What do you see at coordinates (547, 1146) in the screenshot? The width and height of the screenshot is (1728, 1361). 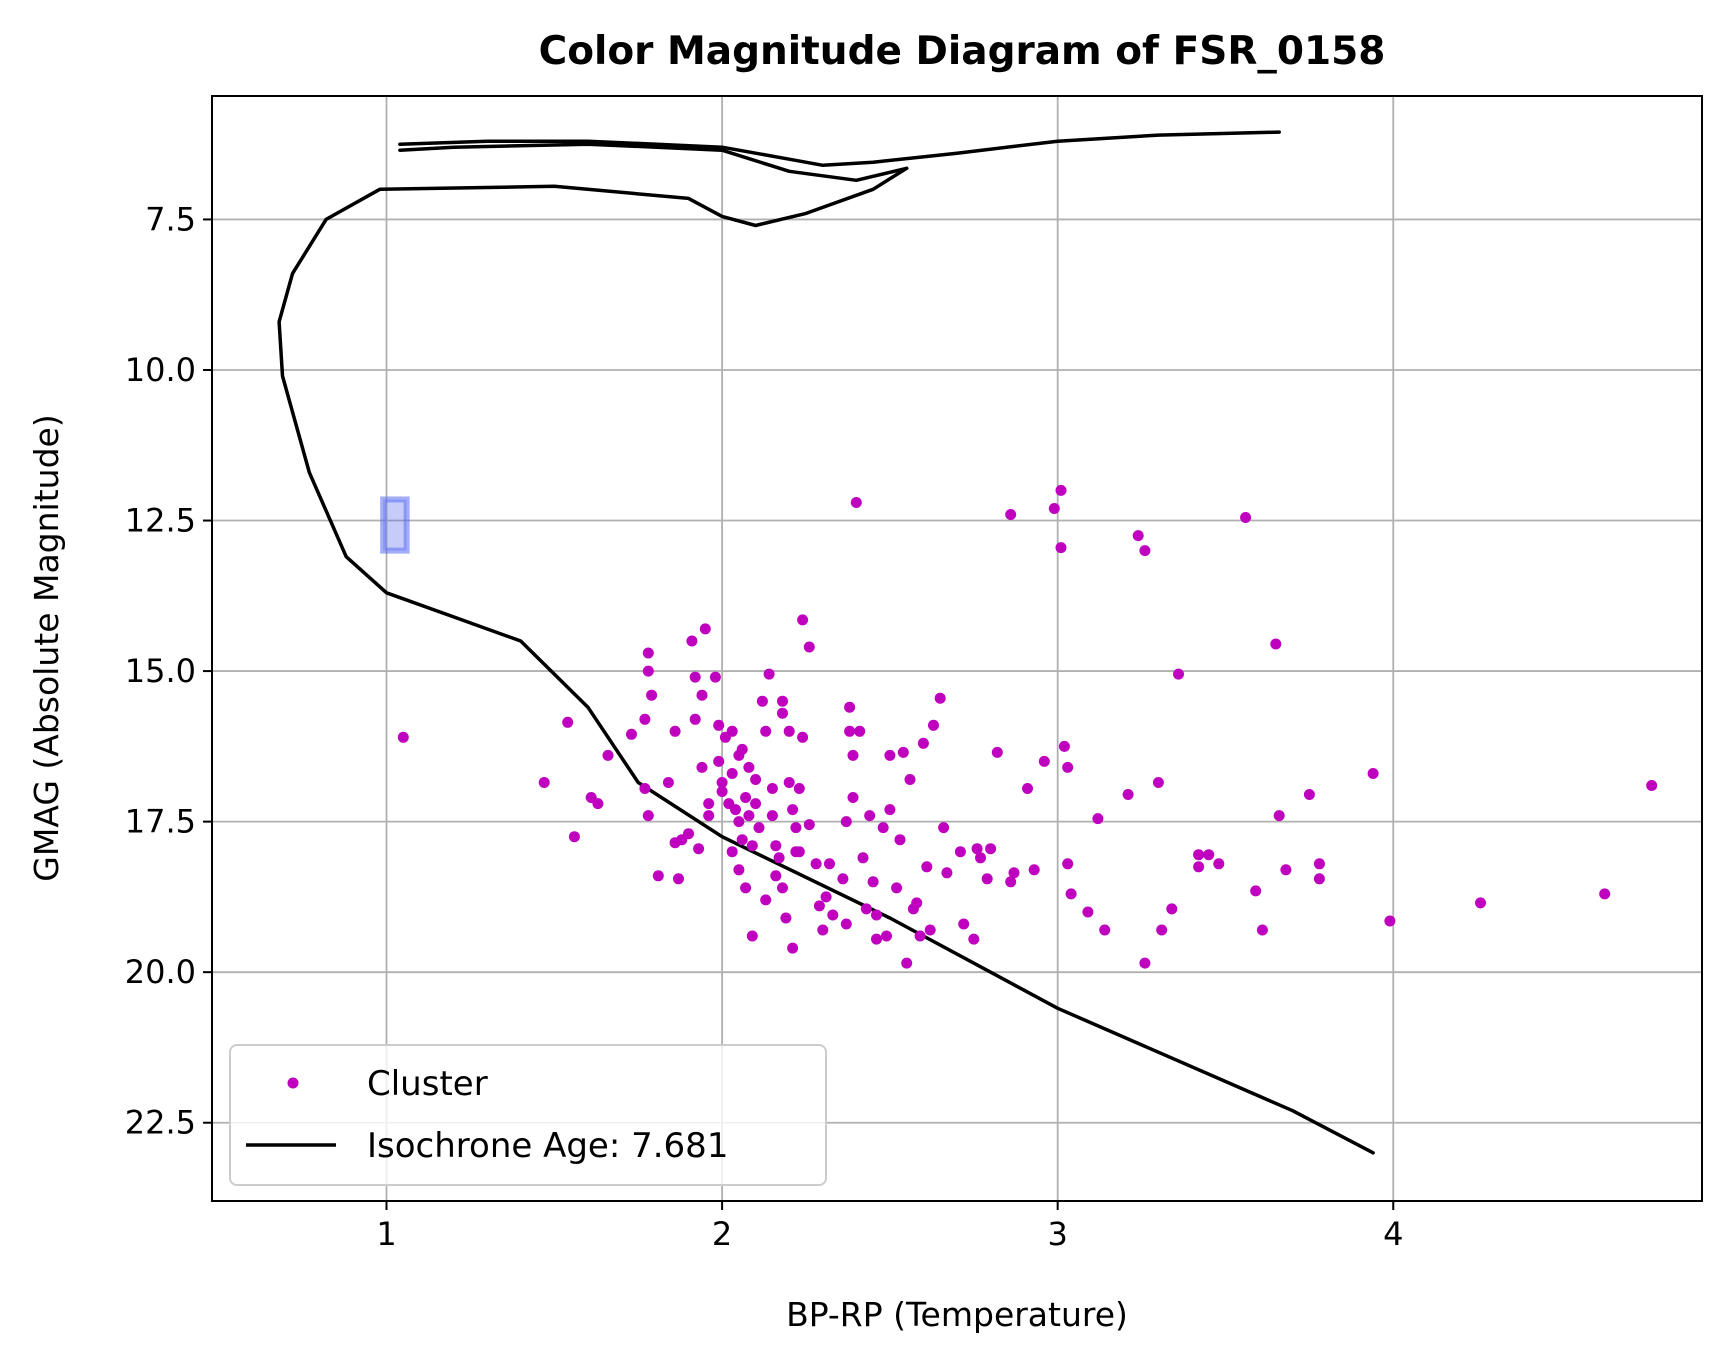 I see `legend-isochrone-label: Isochrone Age: 7.681` at bounding box center [547, 1146].